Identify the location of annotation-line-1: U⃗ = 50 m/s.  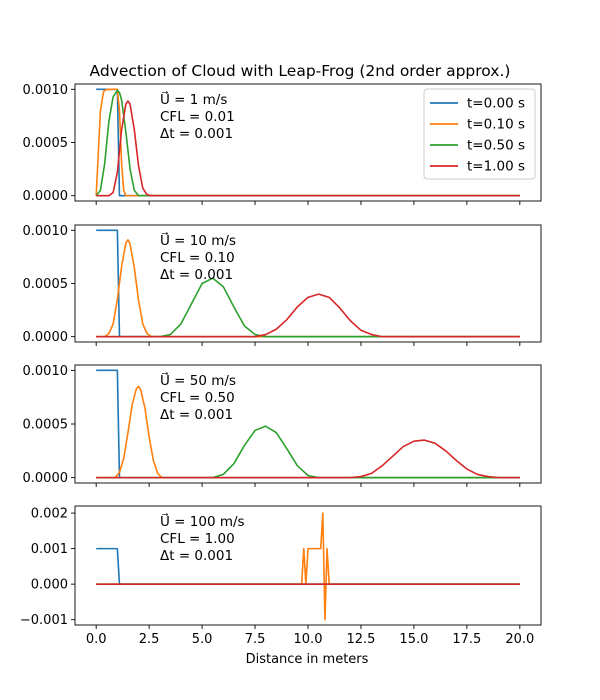
(198, 380).